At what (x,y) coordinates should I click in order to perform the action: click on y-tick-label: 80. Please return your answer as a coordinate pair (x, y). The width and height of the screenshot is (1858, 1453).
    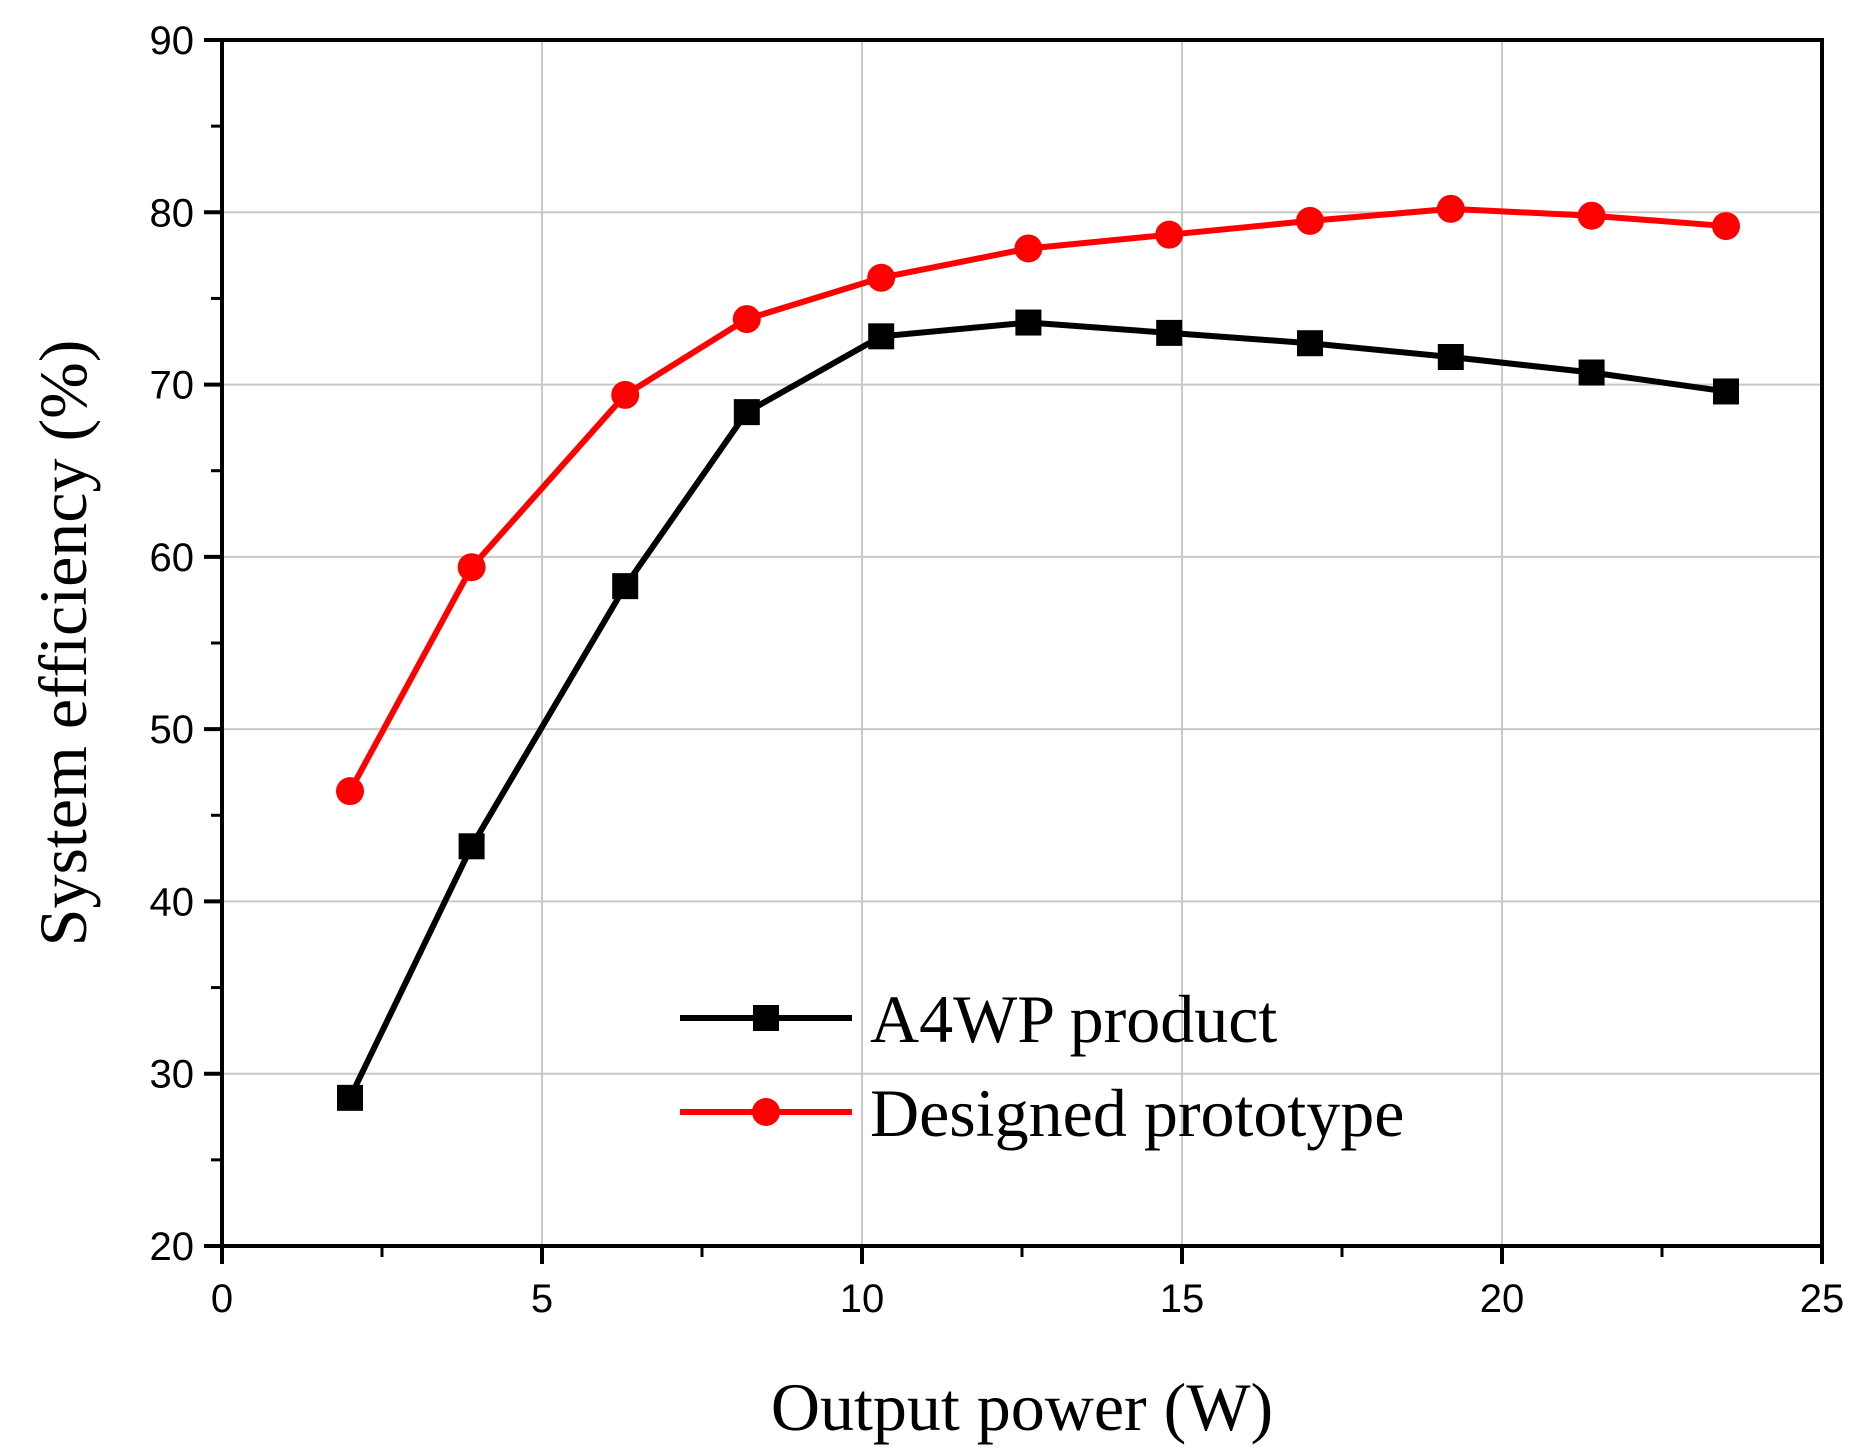
    Looking at the image, I should click on (172, 213).